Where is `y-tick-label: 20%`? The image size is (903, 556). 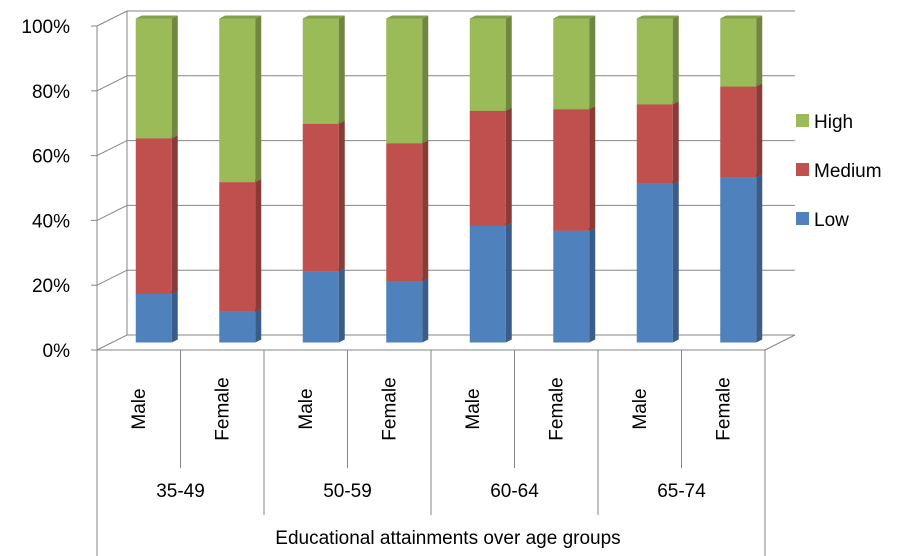 y-tick-label: 20% is located at coordinates (51, 286).